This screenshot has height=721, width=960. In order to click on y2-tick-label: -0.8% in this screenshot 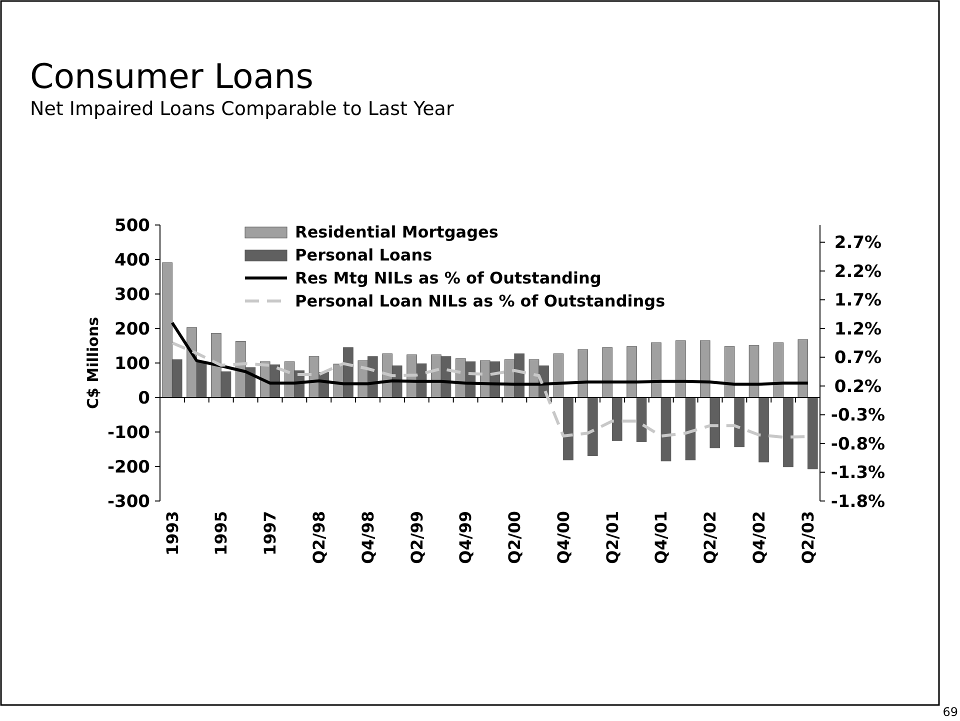, I will do `click(858, 444)`.